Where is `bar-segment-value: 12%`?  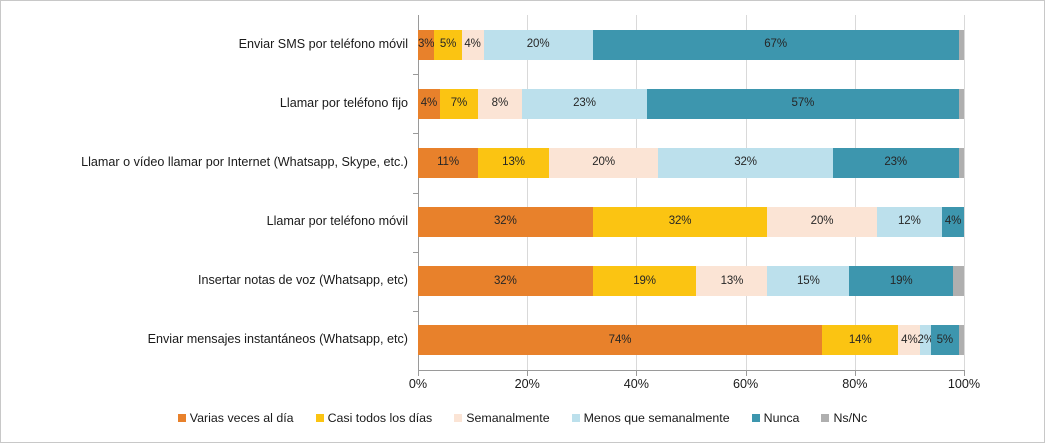 bar-segment-value: 12% is located at coordinates (909, 221).